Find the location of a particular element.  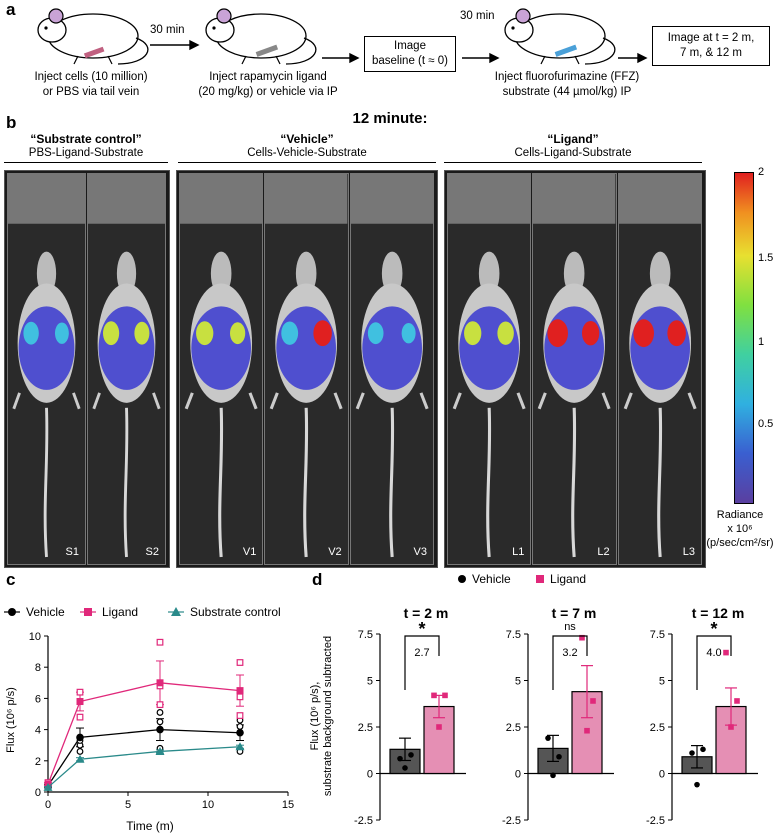

image-baseline-box: Image baseline (t ≈ 0) is located at coordinates (410, 54).